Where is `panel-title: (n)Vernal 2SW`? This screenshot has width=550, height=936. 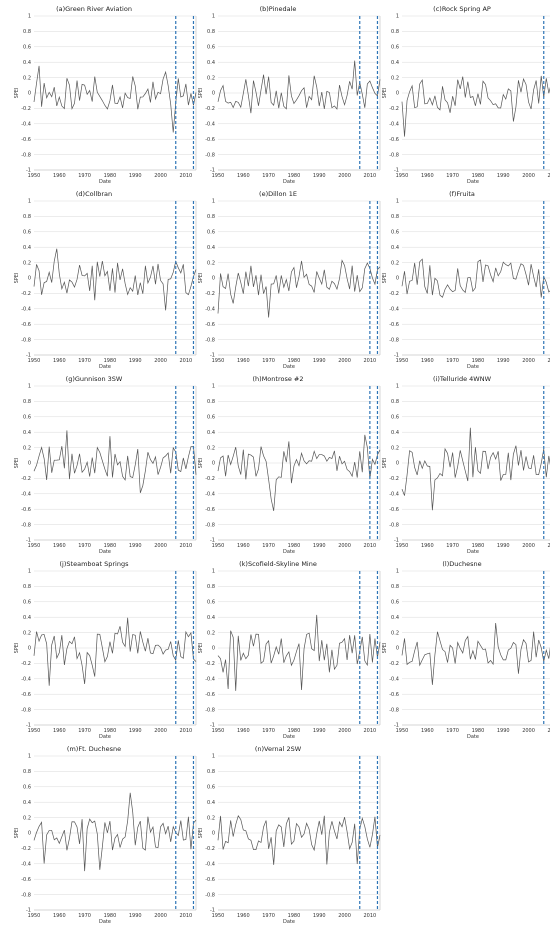
panel-title: (n)Vernal 2SW is located at coordinates (278, 749).